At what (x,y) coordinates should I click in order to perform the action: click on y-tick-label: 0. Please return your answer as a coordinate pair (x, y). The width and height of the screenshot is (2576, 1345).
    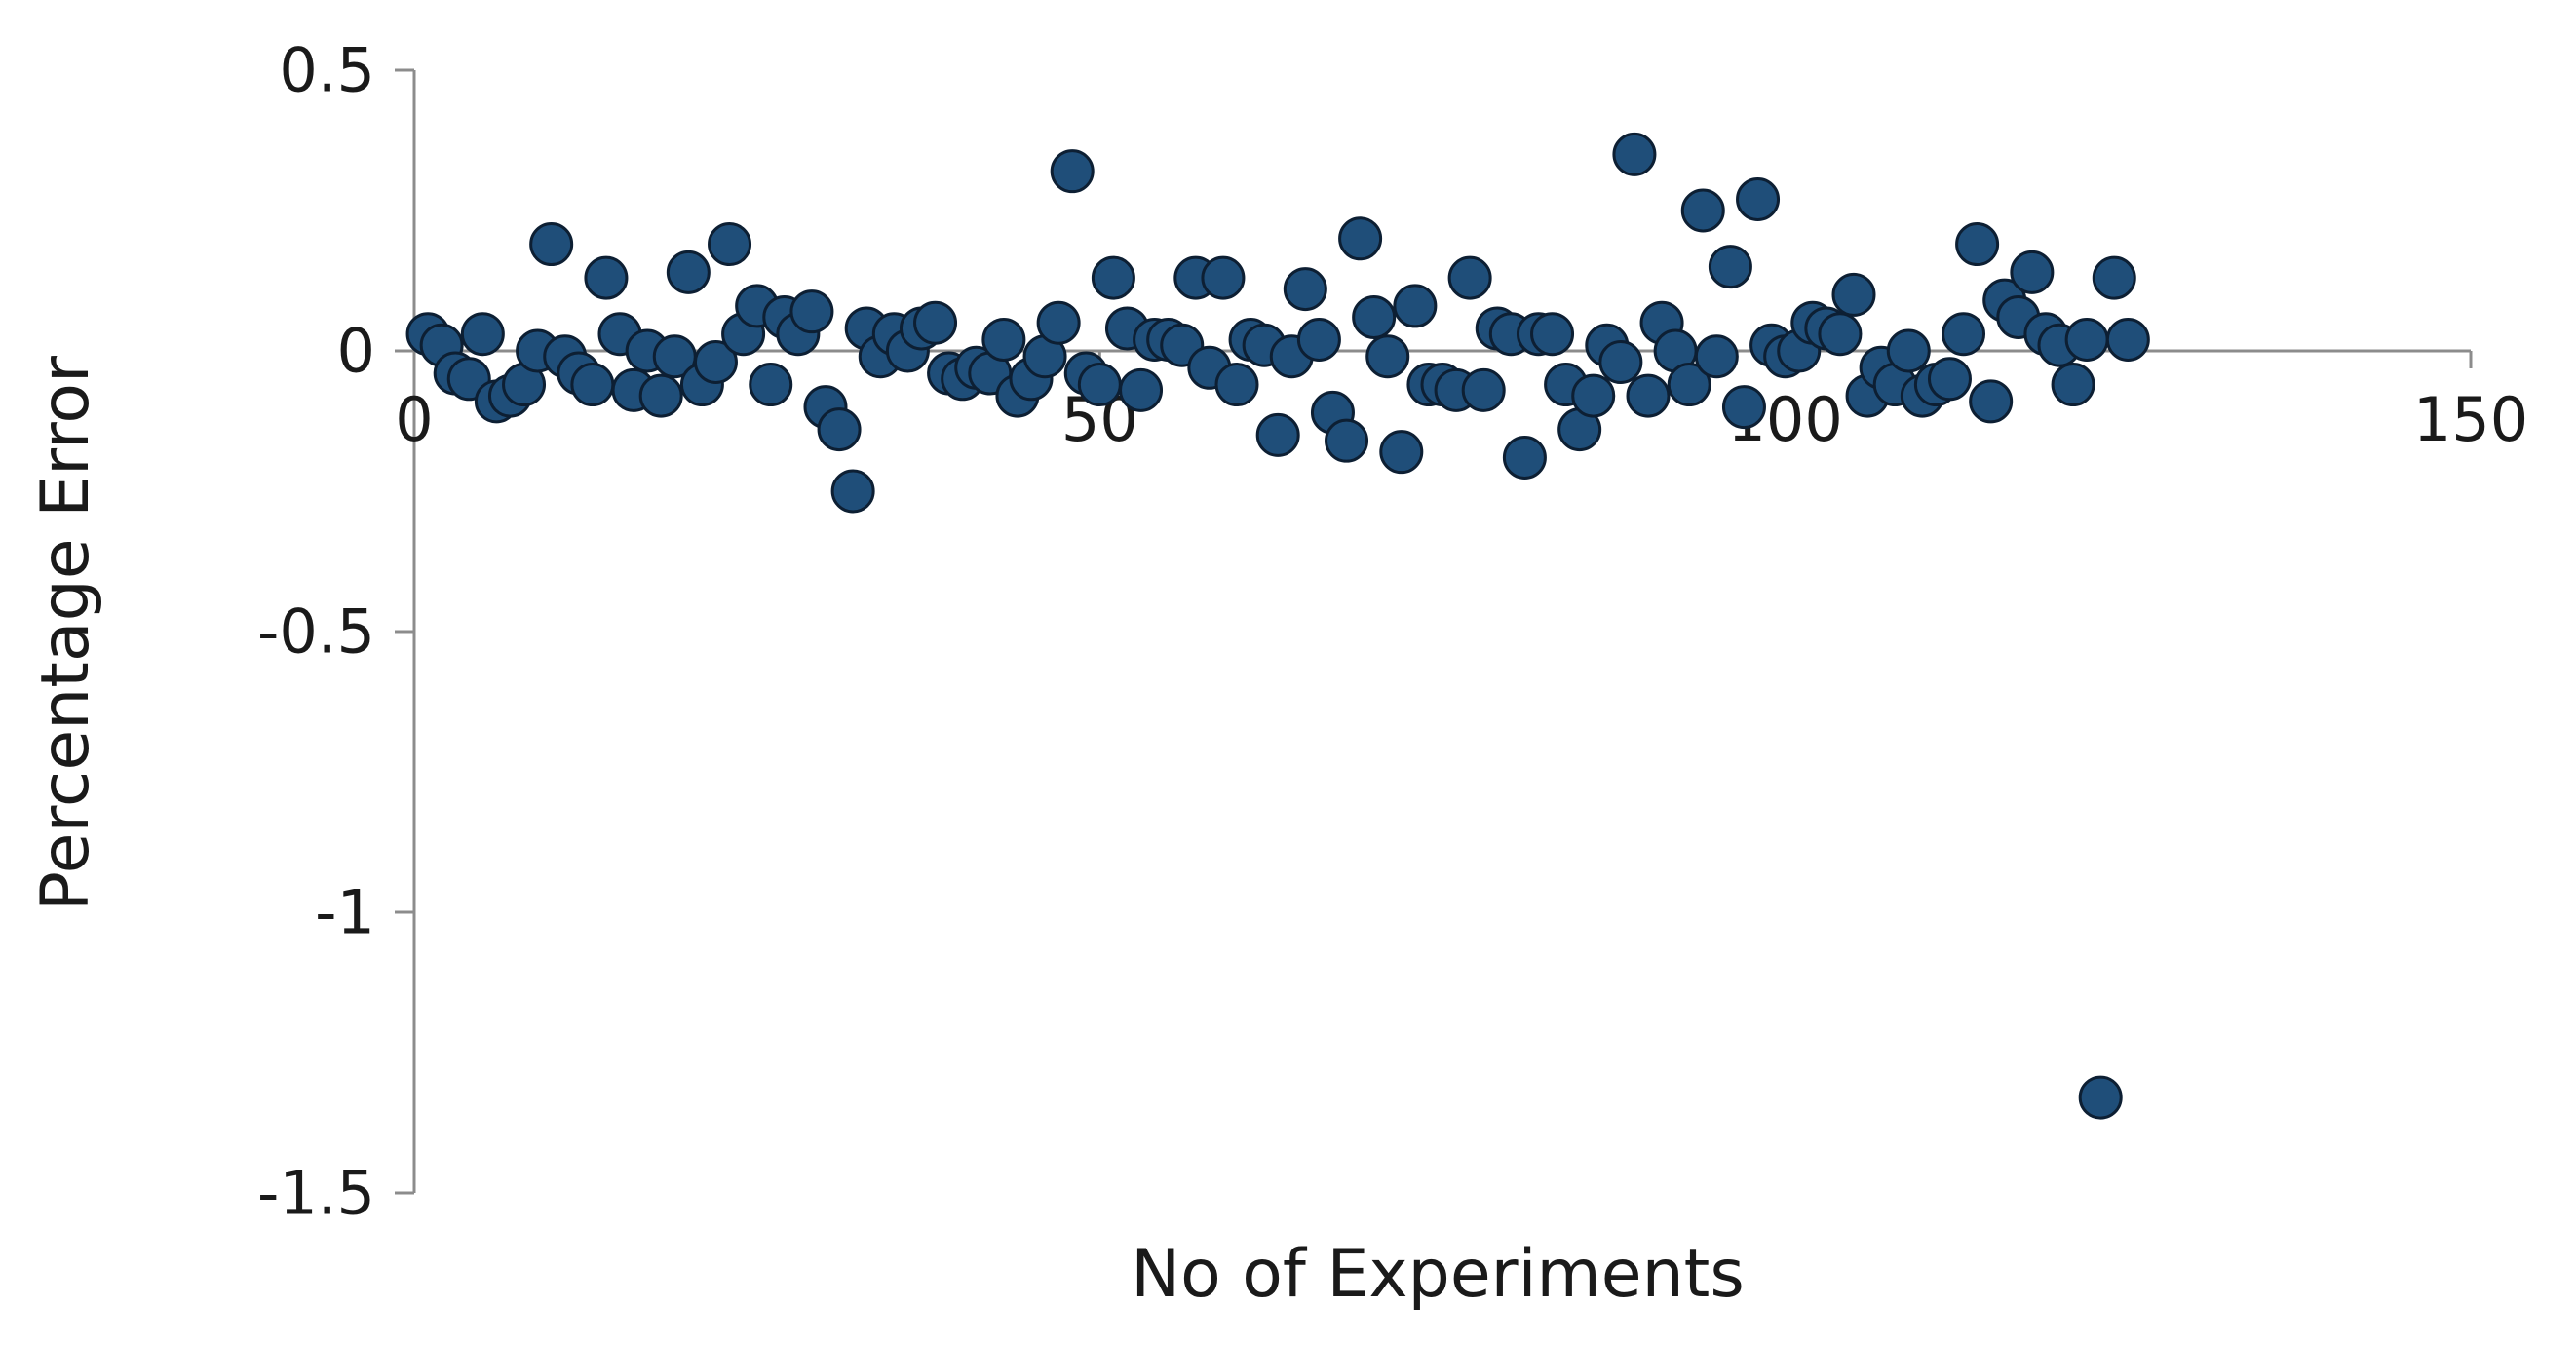
    Looking at the image, I should click on (356, 351).